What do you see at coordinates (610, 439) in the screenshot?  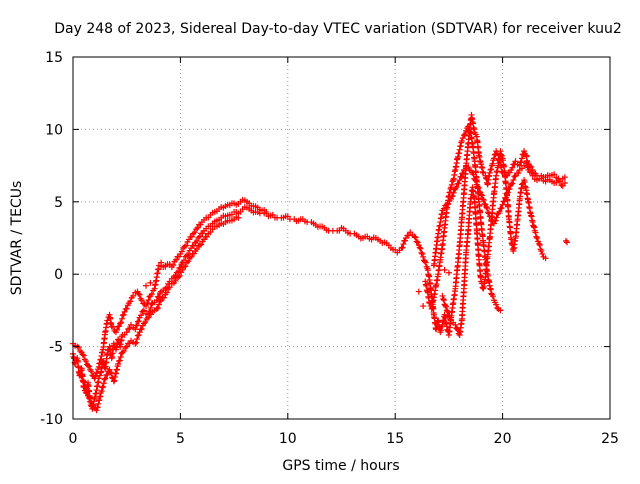 I see `x-tick-label: 25` at bounding box center [610, 439].